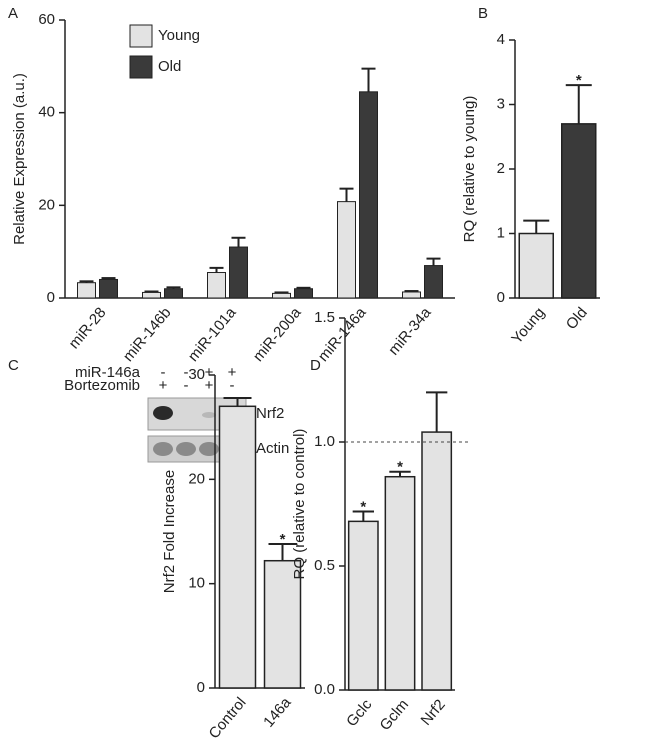 This screenshot has height=750, width=653. Describe the element at coordinates (147, 334) in the screenshot. I see `x-tick-label: miR-146b` at that location.